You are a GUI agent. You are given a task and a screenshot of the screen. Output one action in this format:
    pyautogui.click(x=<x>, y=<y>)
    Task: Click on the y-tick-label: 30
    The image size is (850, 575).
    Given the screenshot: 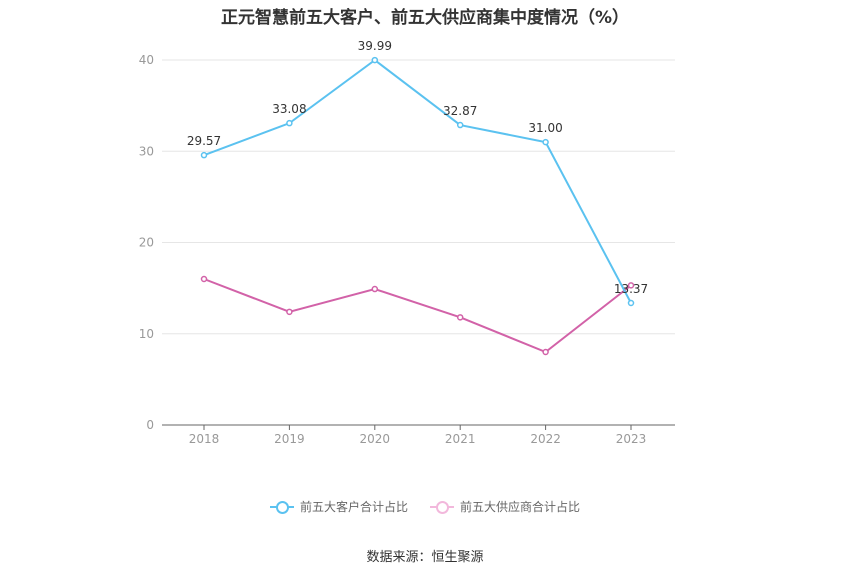 What is the action you would take?
    pyautogui.click(x=146, y=151)
    